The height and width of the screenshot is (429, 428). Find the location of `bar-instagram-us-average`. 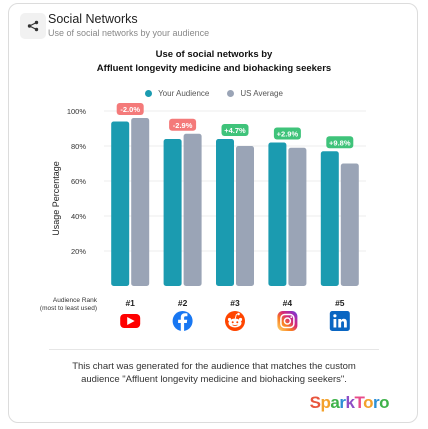

bar-instagram-us-average is located at coordinates (297, 216).